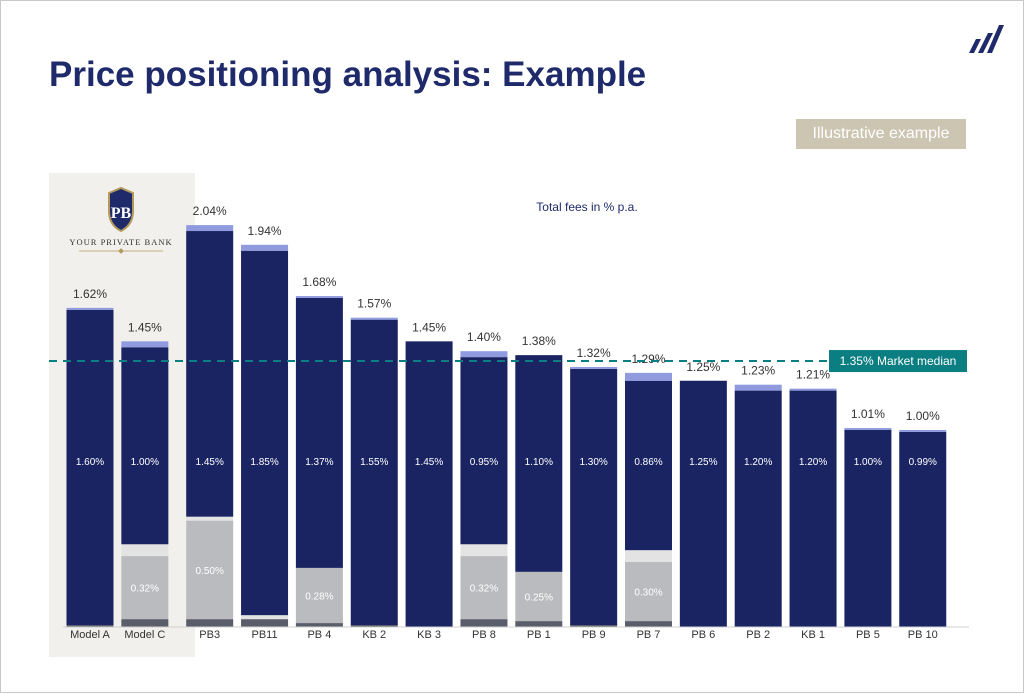  I want to click on segment-label: 0.30%, so click(648, 593).